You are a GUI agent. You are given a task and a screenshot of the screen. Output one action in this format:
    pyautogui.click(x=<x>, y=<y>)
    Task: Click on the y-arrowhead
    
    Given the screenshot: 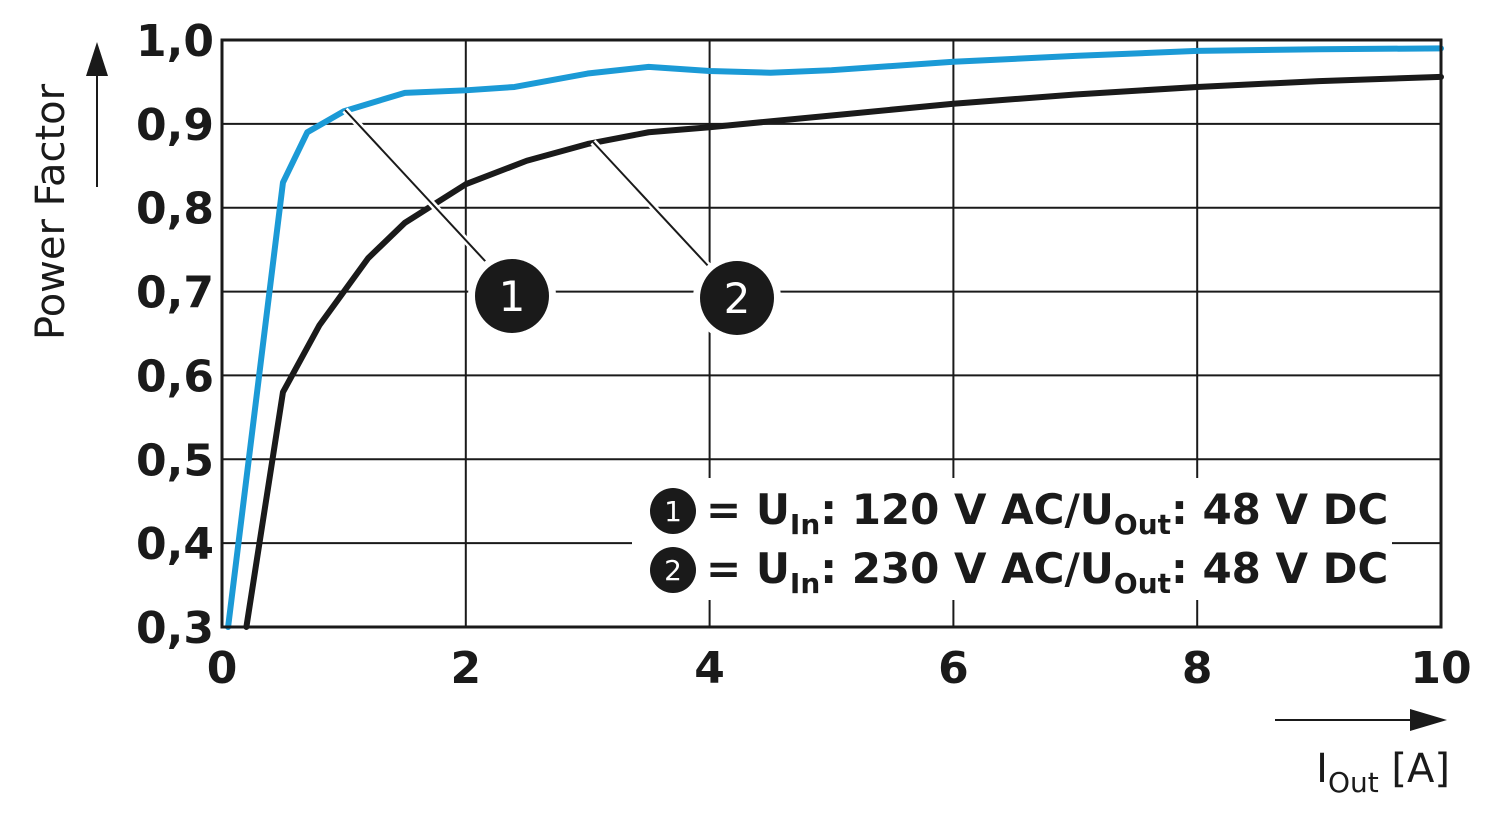 What is the action you would take?
    pyautogui.click(x=97, y=59)
    